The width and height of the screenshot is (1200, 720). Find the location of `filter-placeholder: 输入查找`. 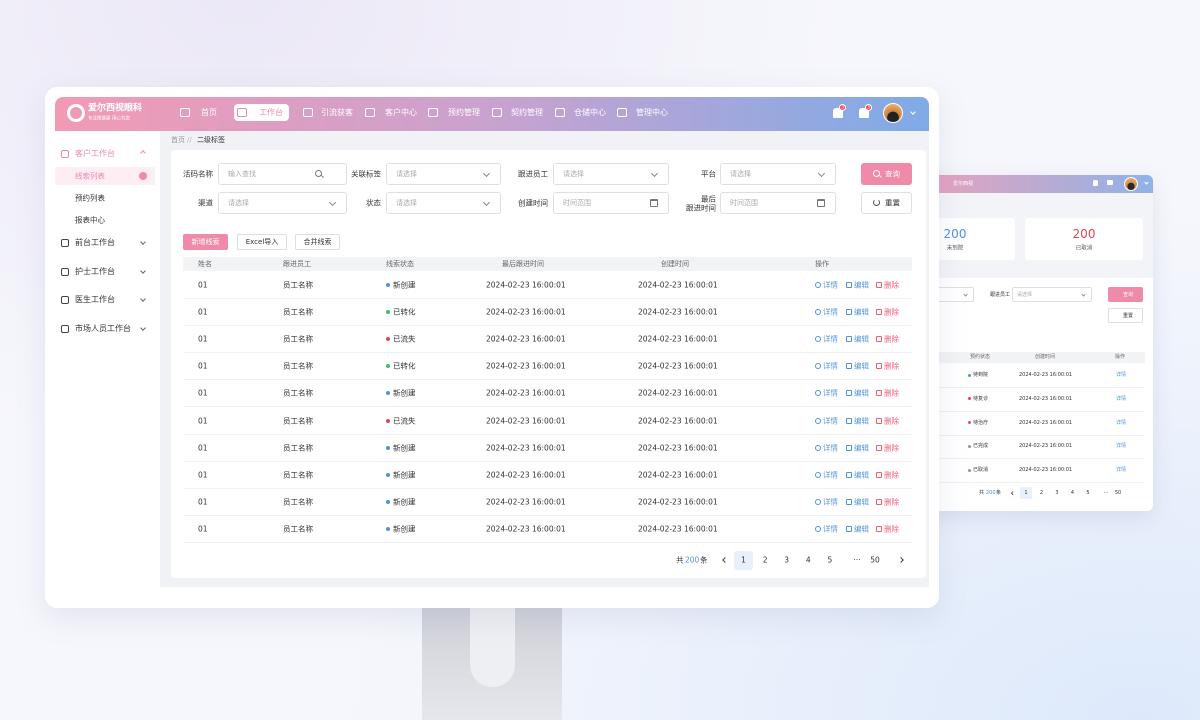

filter-placeholder: 输入查找 is located at coordinates (242, 173).